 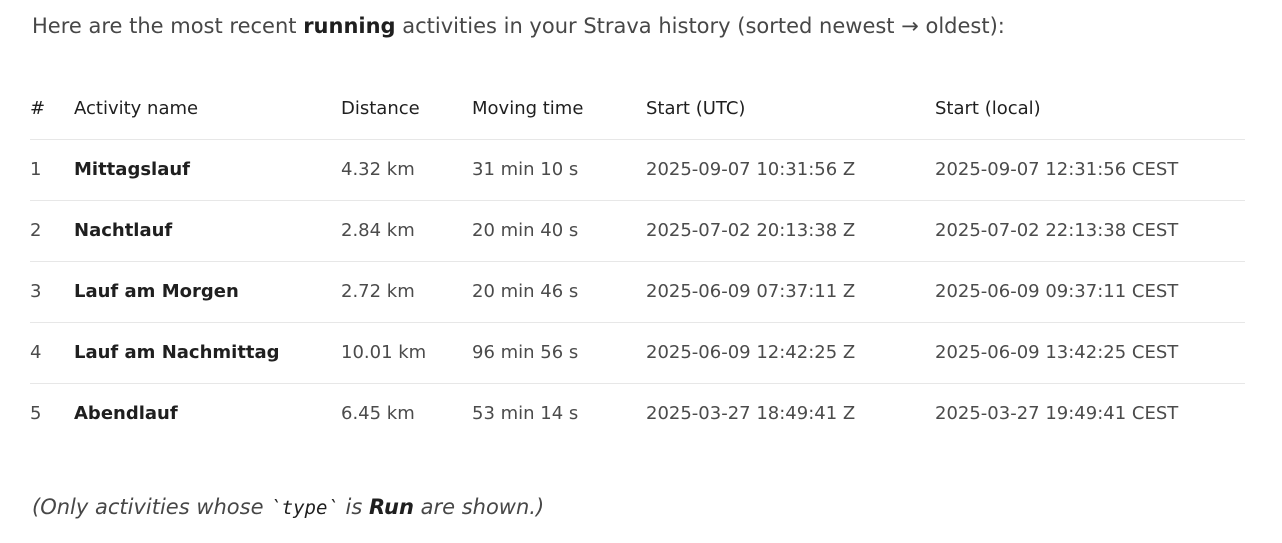 What do you see at coordinates (751, 291) in the screenshot?
I see `activity-start-utc: 2025-06-09 07:37:11 Z` at bounding box center [751, 291].